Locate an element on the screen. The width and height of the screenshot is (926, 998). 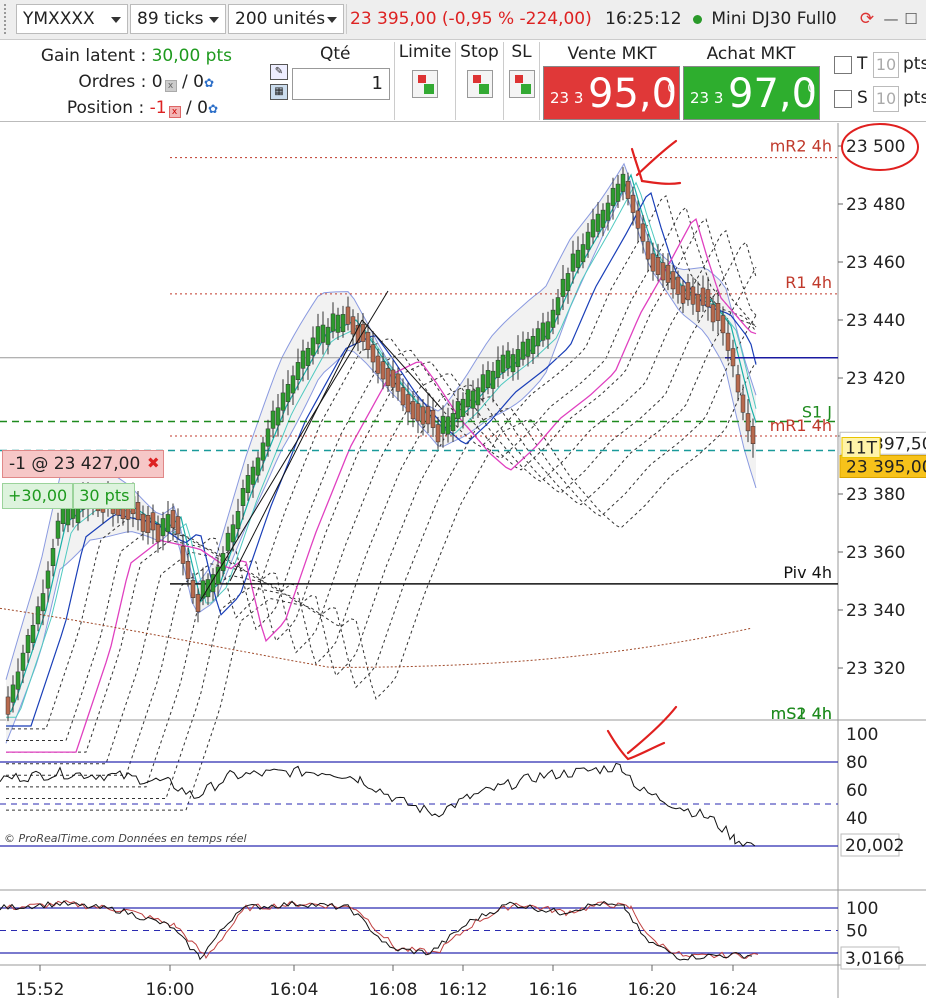
instrument-dropdown: YMXXXX is located at coordinates (72, 19).